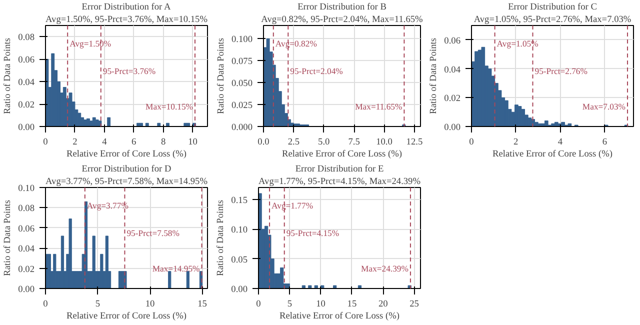  What do you see at coordinates (313, 233) in the screenshot?
I see `ref-line-label: 95-Prct=4.15%` at bounding box center [313, 233].